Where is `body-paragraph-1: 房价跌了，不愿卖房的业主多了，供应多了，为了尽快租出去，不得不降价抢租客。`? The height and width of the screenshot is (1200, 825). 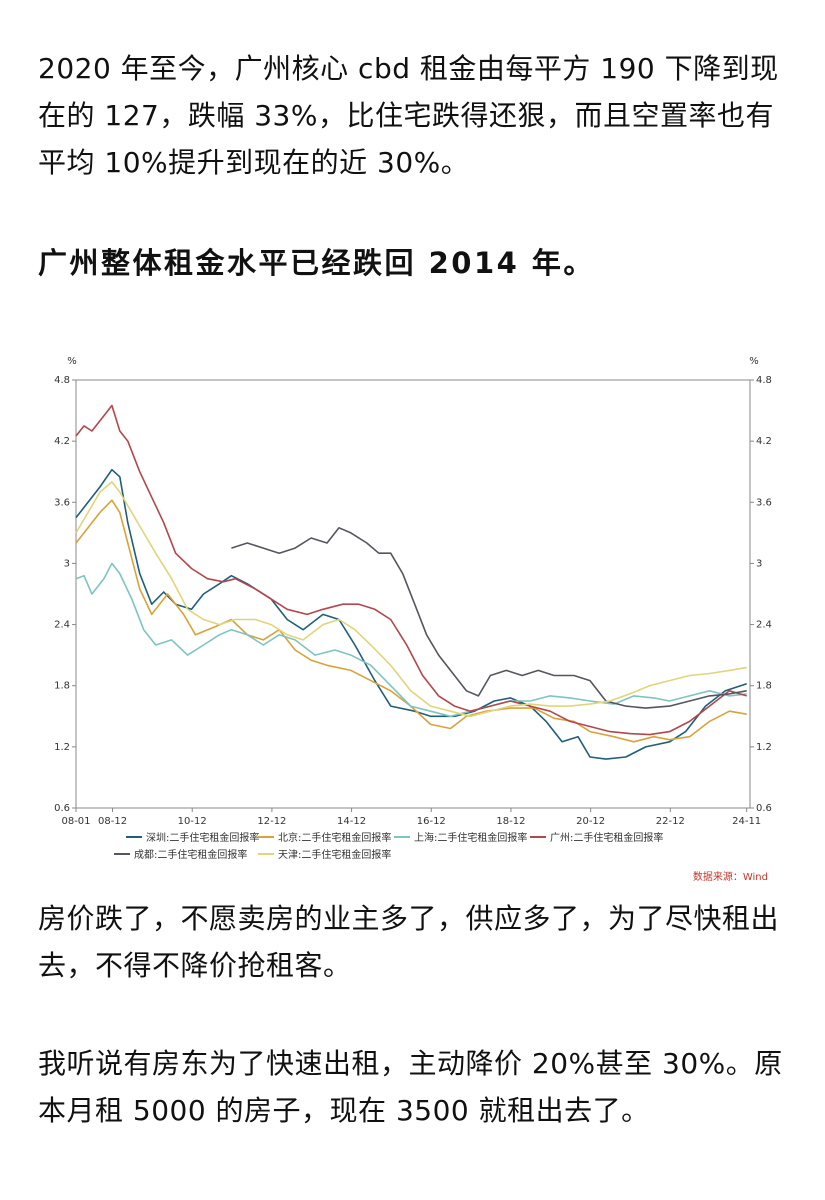
body-paragraph-1: 房价跌了，不愿卖房的业主多了，供应多了，为了尽快租出去，不得不降价抢租客。 is located at coordinates (409, 942).